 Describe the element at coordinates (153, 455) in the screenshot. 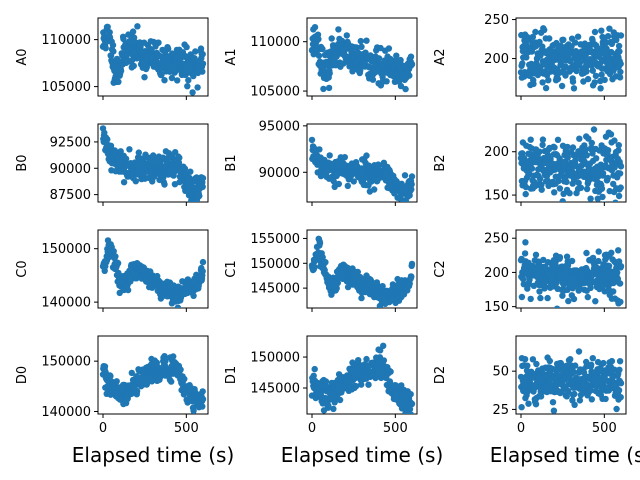

I see `x-axis-label: Elapsed time (s)` at that location.